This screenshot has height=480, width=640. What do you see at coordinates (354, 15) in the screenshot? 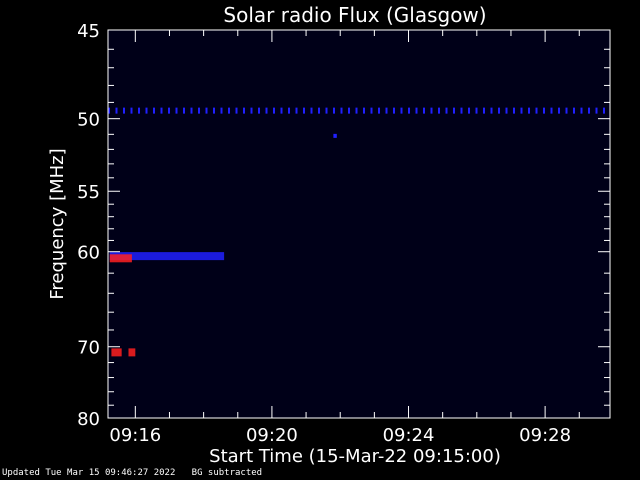
I see `chart-title: Solar radio Flux (Glasgow)` at bounding box center [354, 15].